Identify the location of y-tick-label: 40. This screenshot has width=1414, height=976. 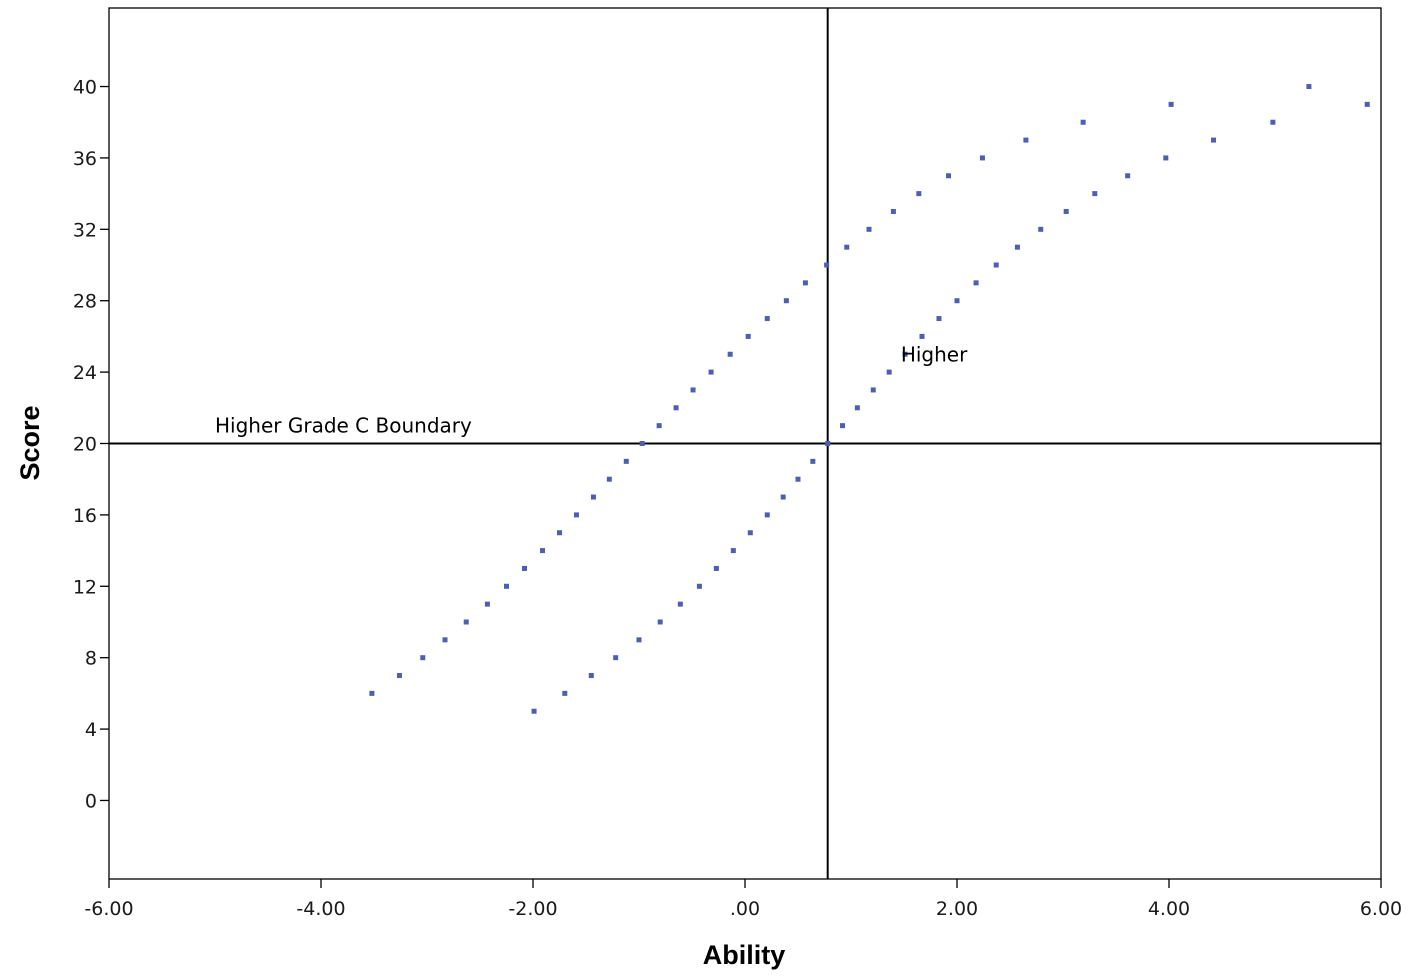
(85, 88).